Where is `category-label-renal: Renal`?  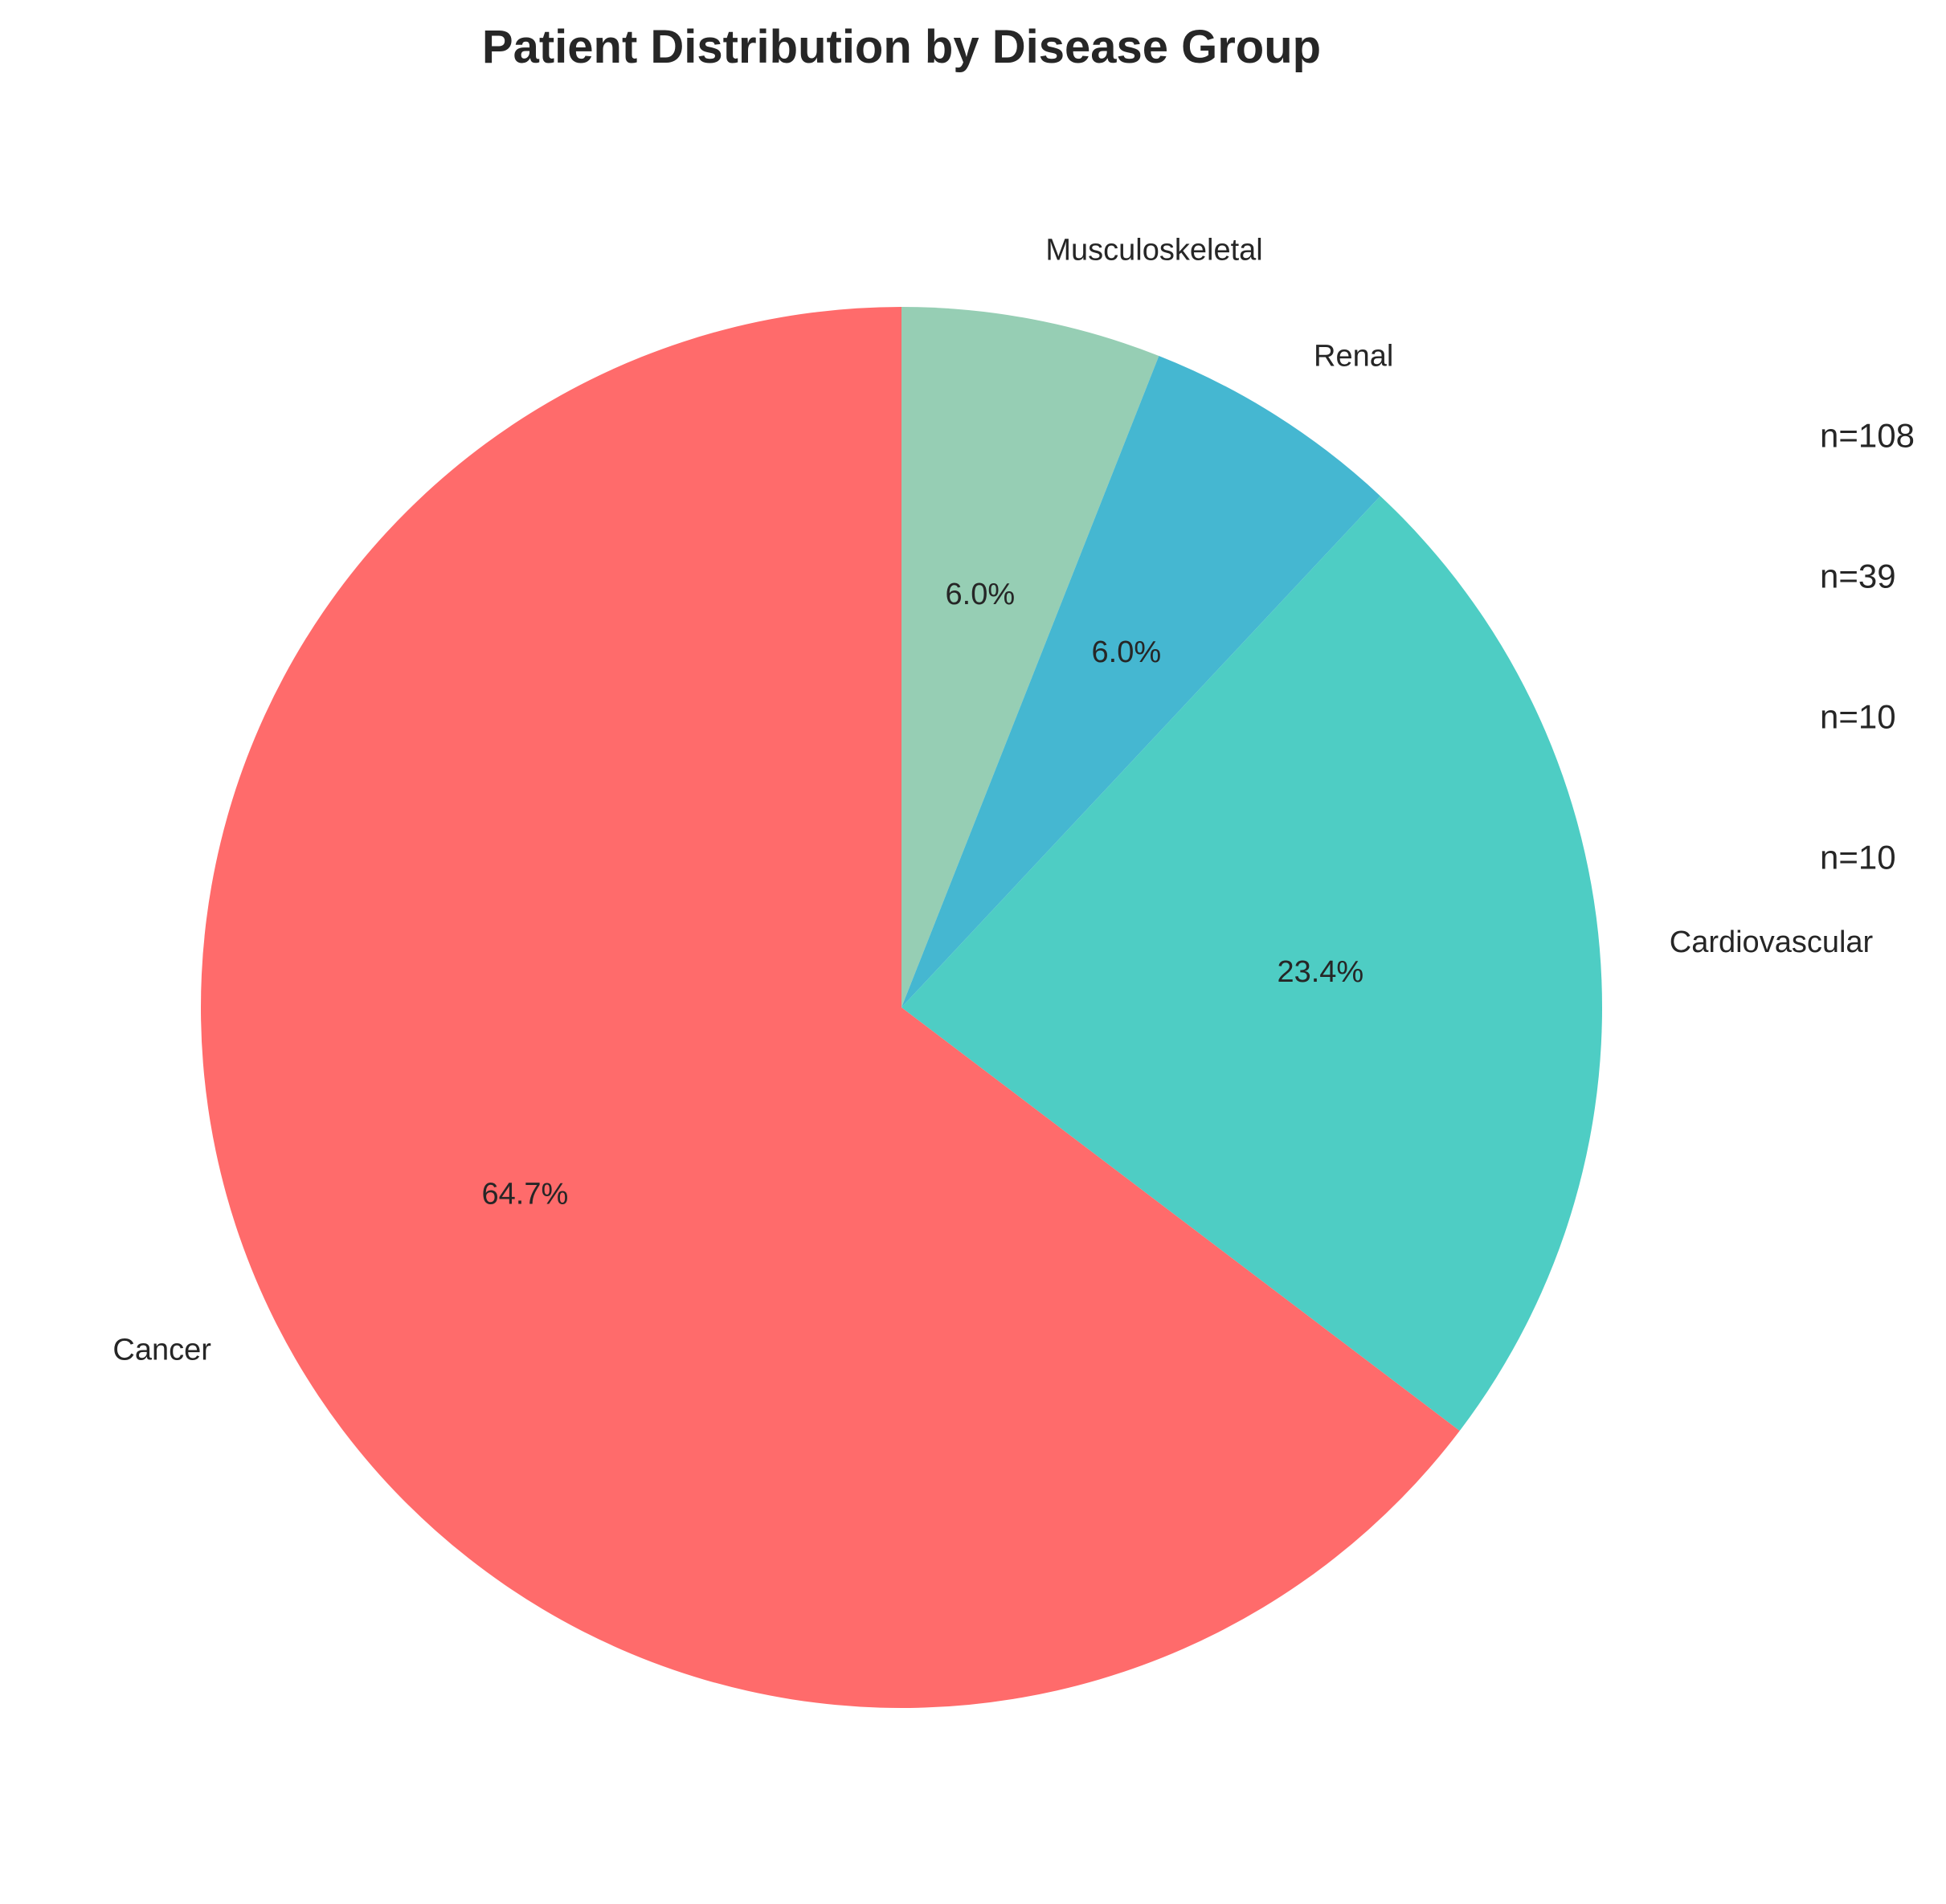 category-label-renal: Renal is located at coordinates (1353, 357).